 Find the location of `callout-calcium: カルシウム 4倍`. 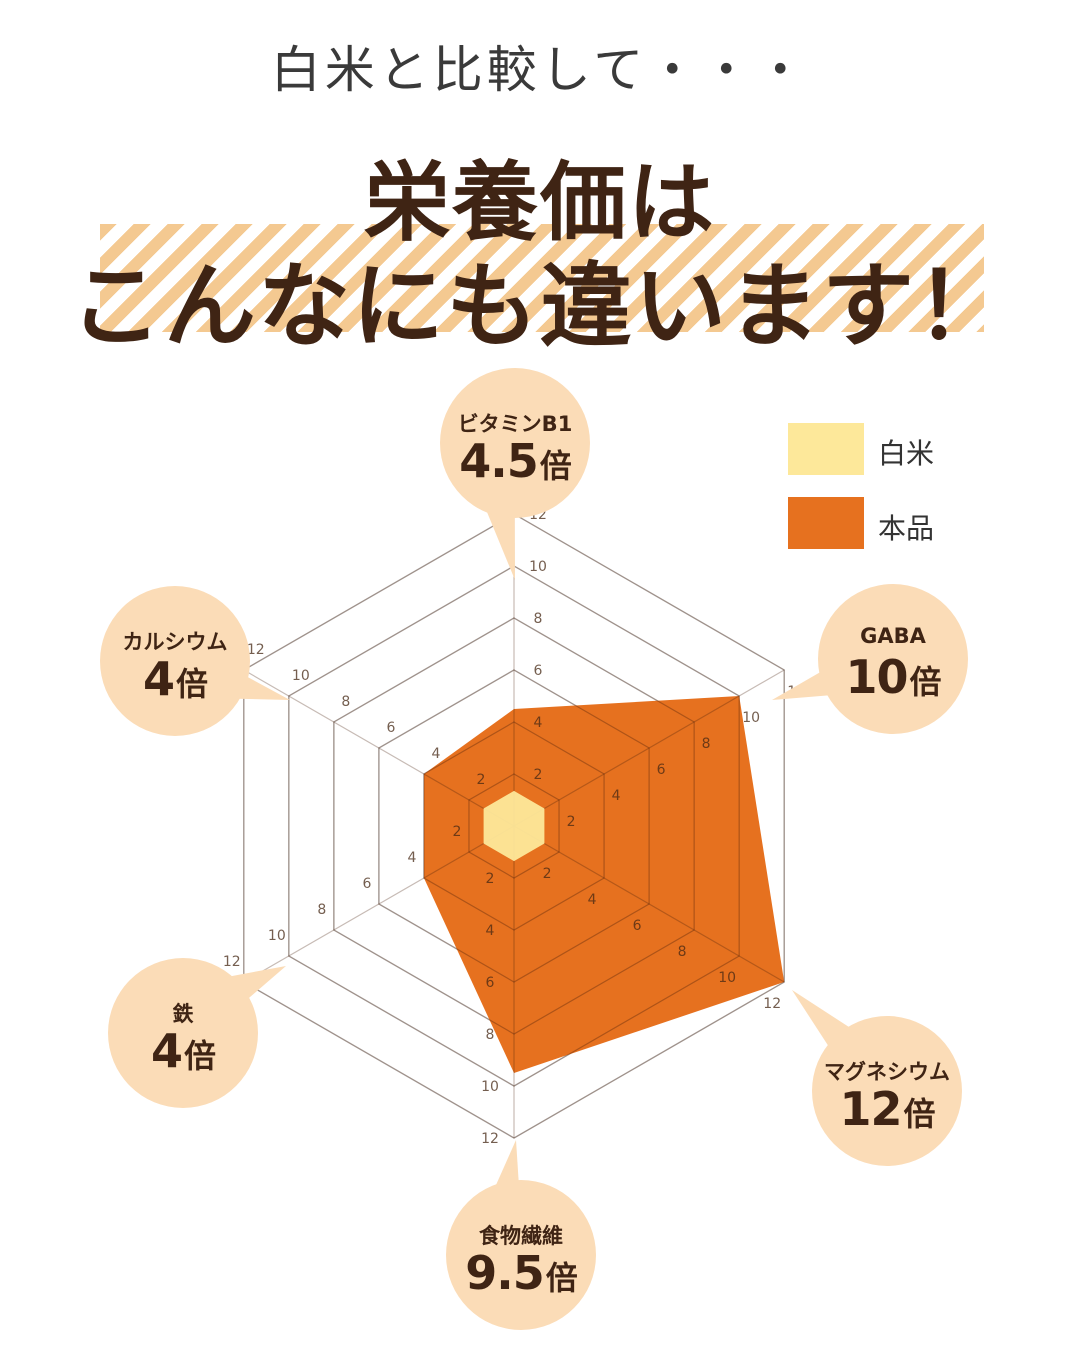

callout-calcium: カルシウム 4倍 is located at coordinates (175, 661).